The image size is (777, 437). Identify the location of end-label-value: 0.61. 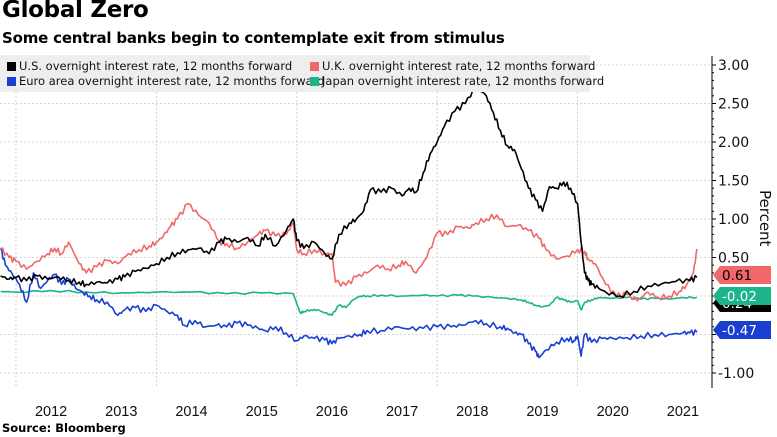
(737, 276).